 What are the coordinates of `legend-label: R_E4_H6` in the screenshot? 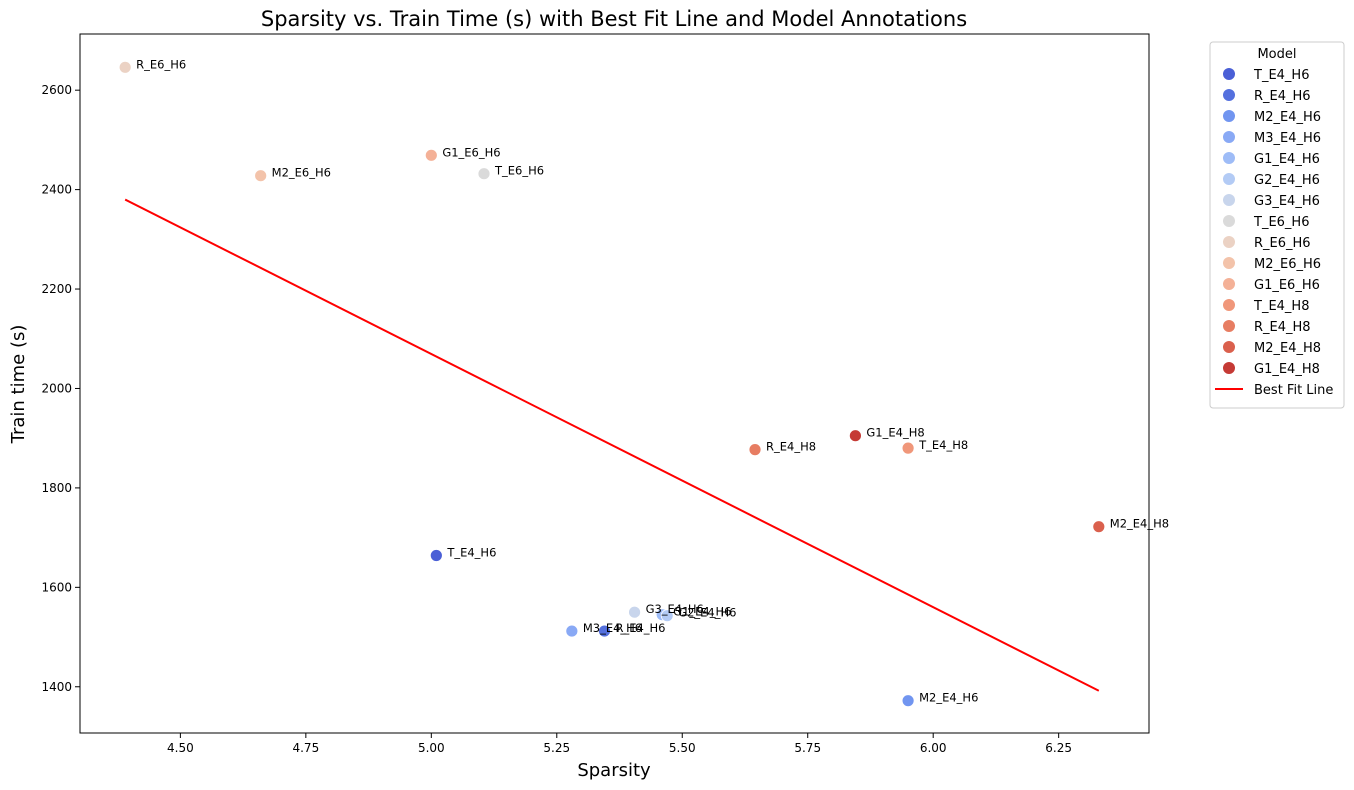 It's located at (1282, 96).